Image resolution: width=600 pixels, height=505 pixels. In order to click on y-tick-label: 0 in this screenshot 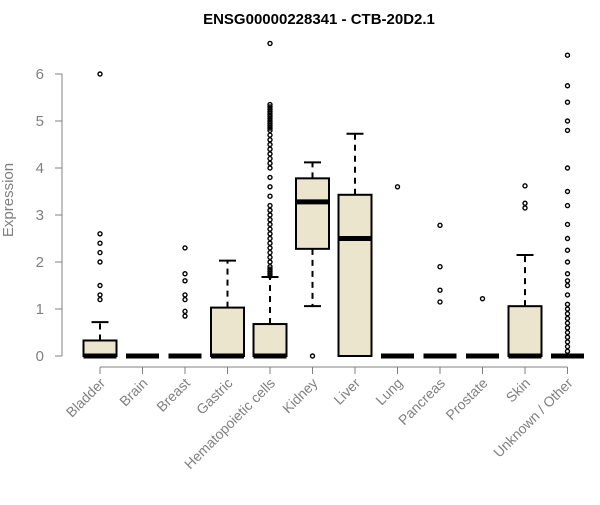, I will do `click(40, 356)`.